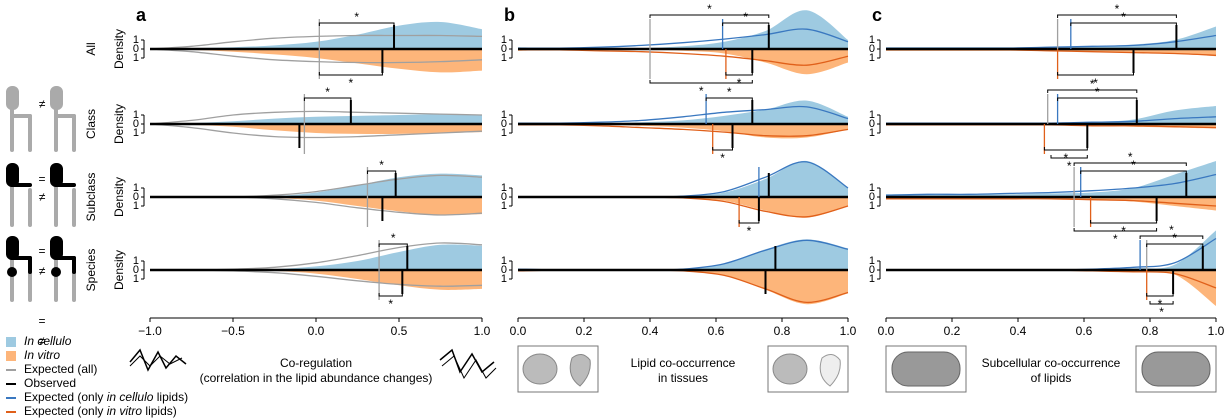  I want to click on legend-label: Observed, so click(50, 383).